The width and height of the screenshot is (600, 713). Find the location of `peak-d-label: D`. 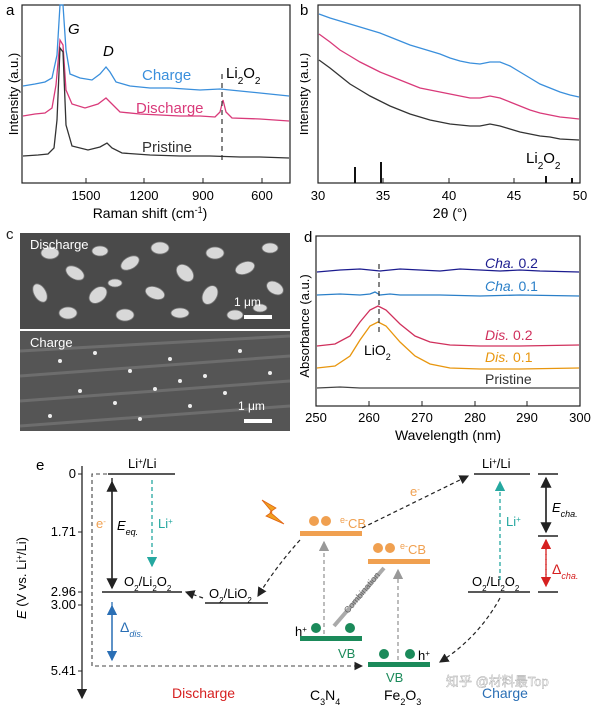

peak-d-label: D is located at coordinates (108, 51).